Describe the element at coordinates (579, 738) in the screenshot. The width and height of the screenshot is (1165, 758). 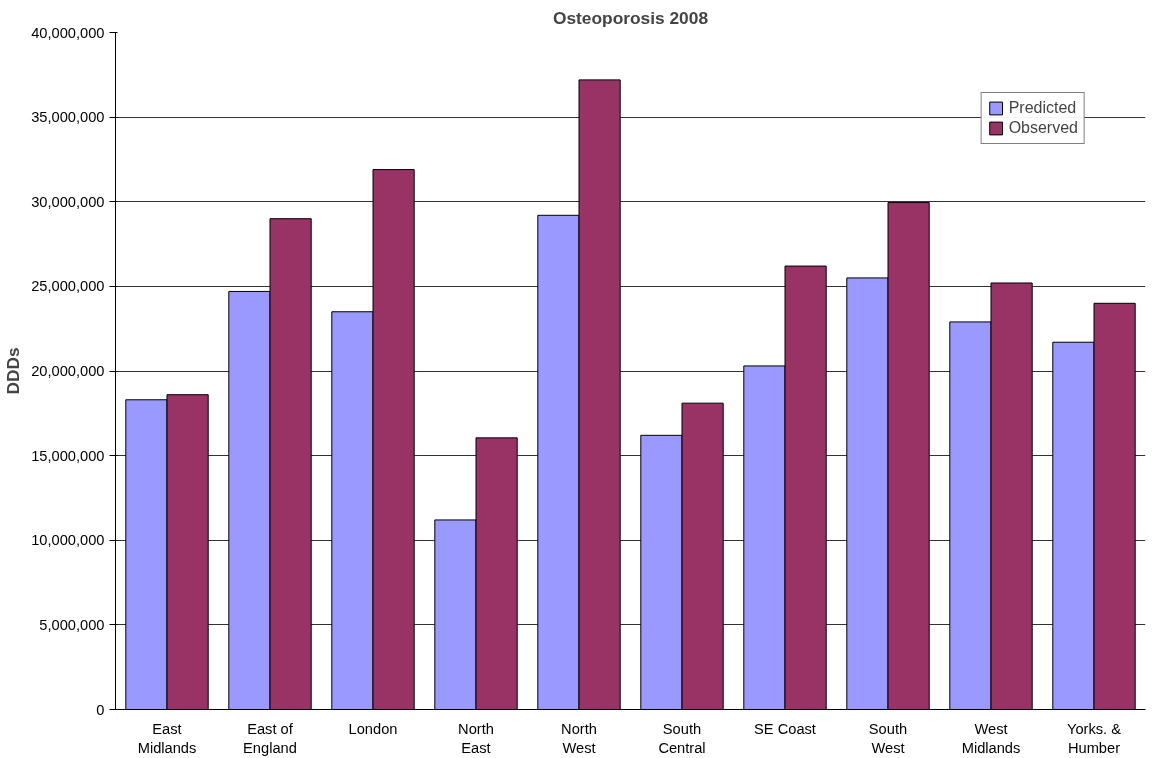
I see `x-tick-label: North West` at that location.